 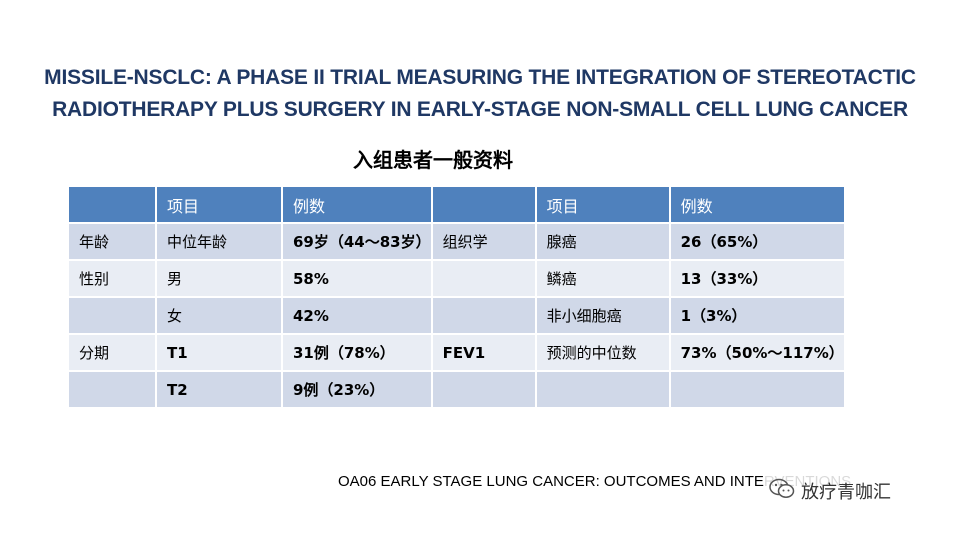 I want to click on table-row: 性别 男 58% 鳞癌 13（33%）, so click(x=456, y=278).